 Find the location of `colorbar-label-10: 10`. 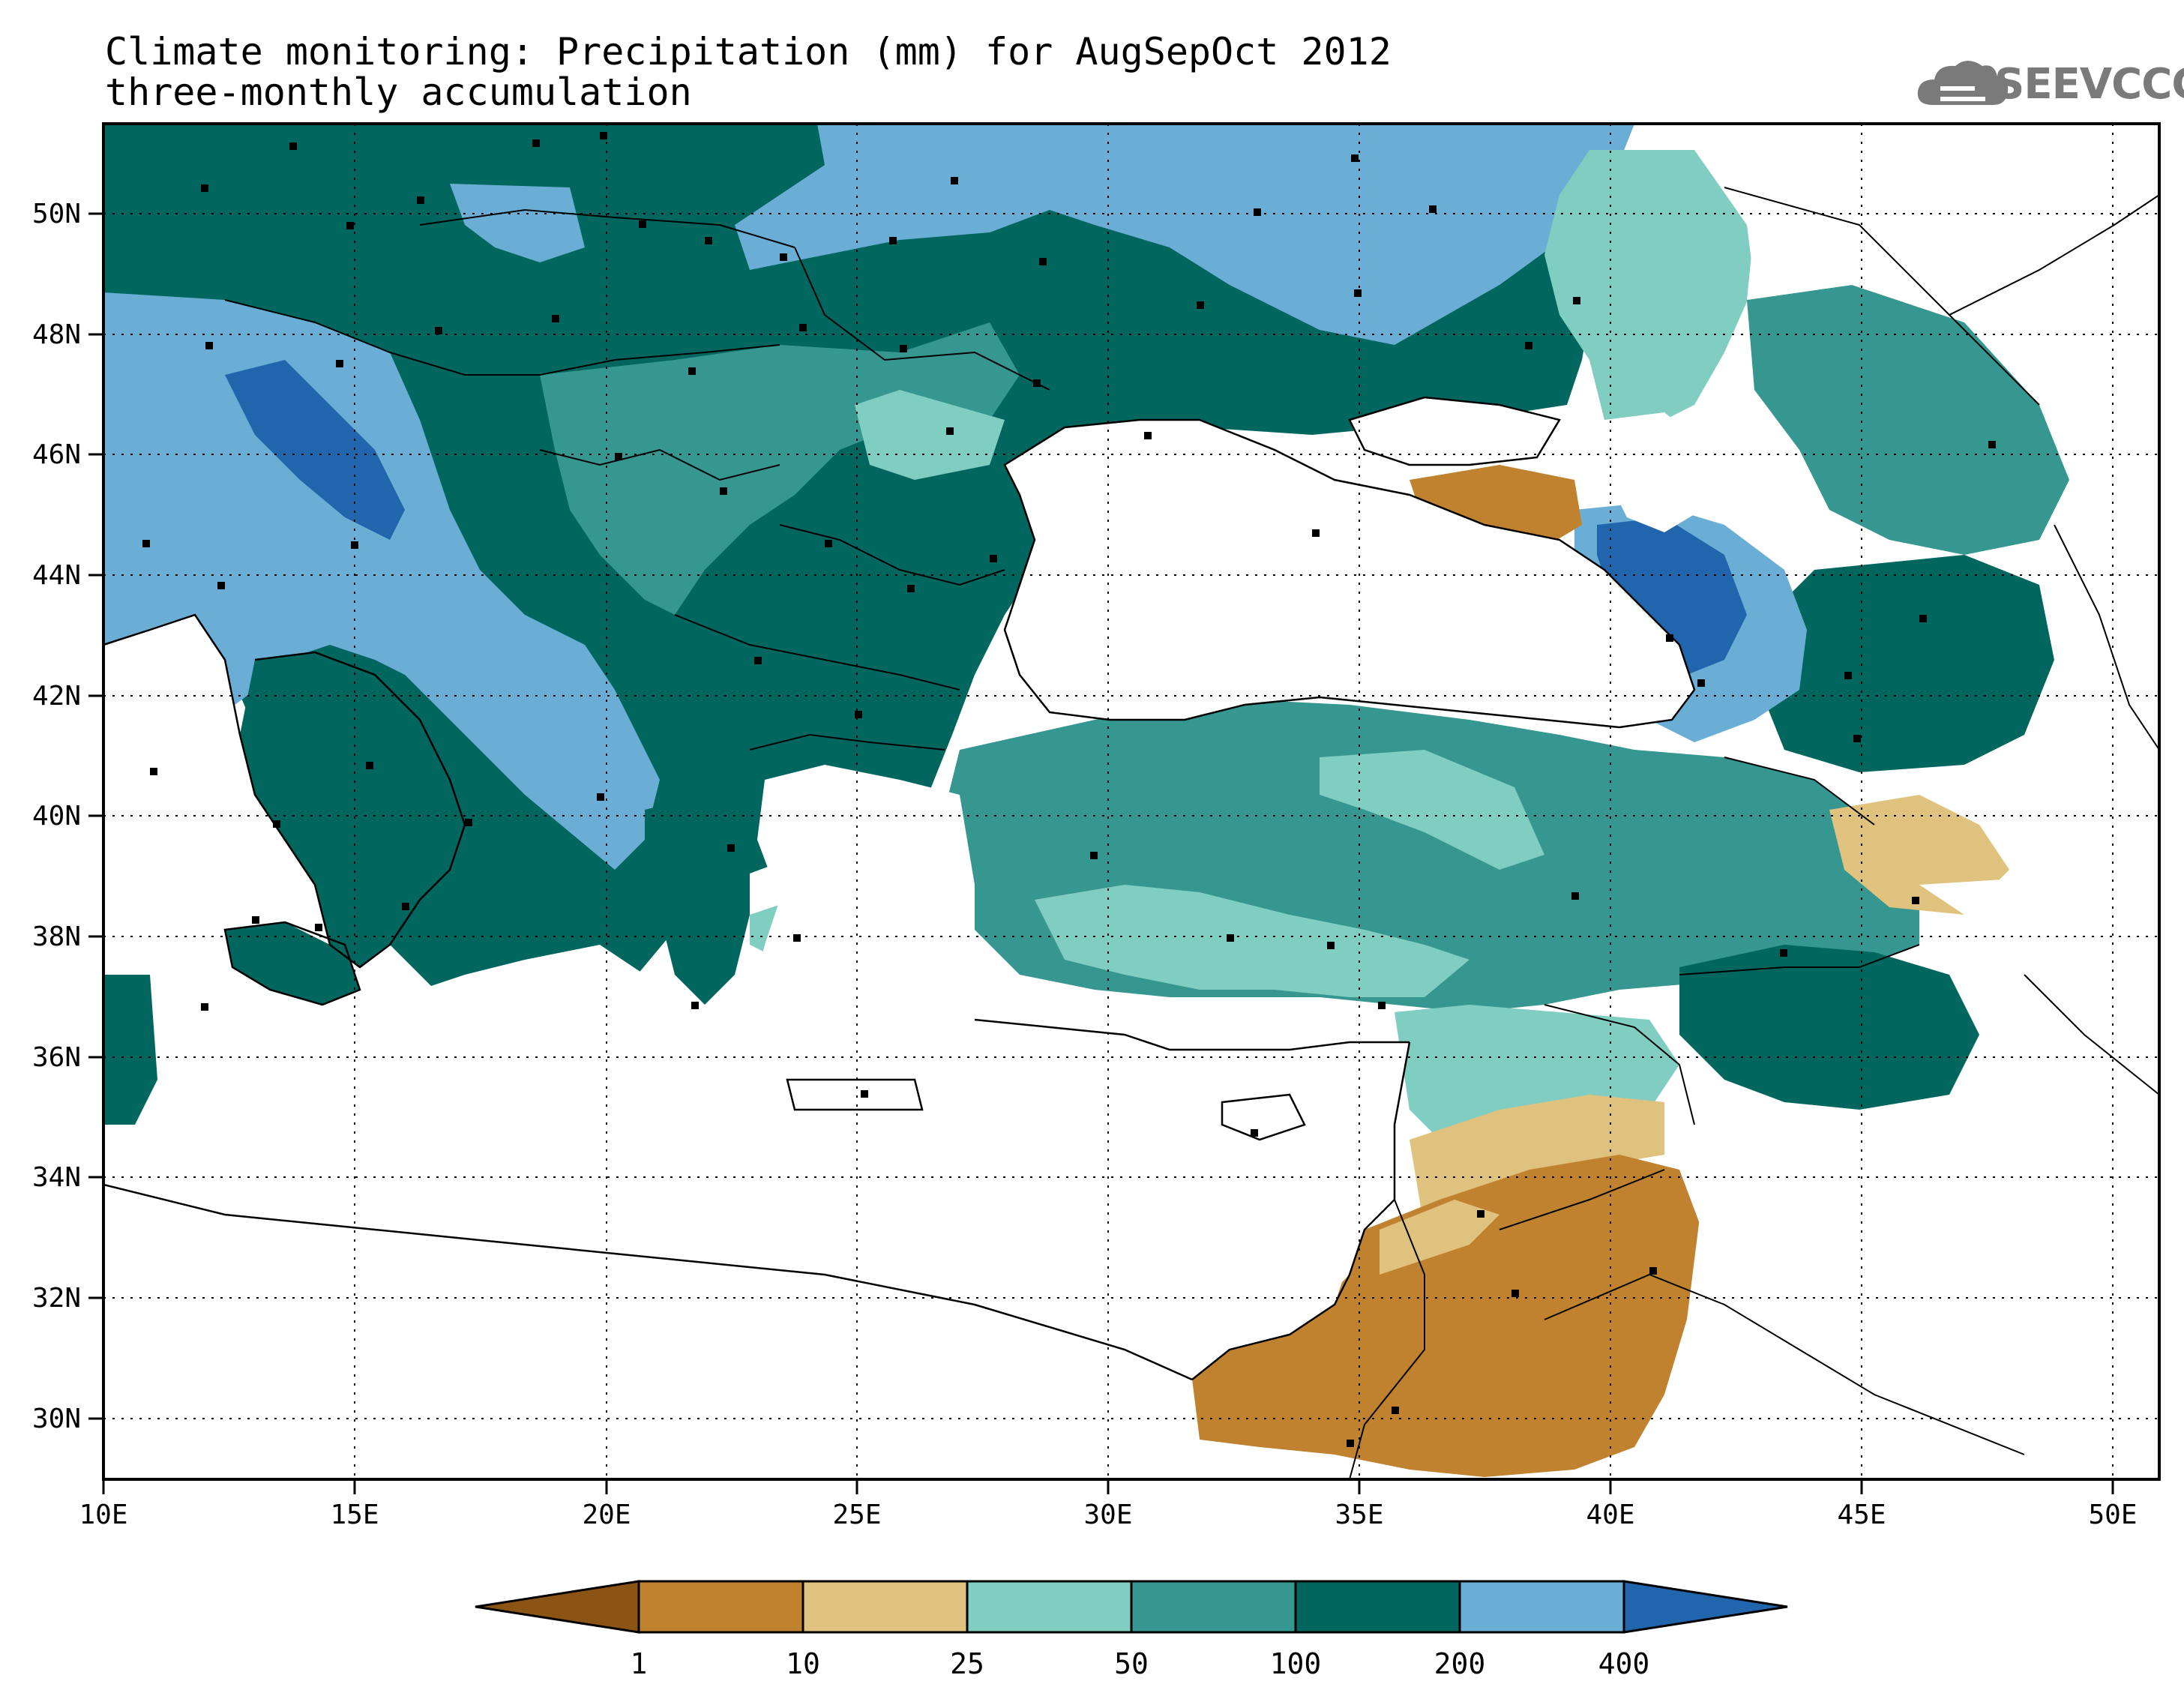

colorbar-label-10: 10 is located at coordinates (803, 1663).